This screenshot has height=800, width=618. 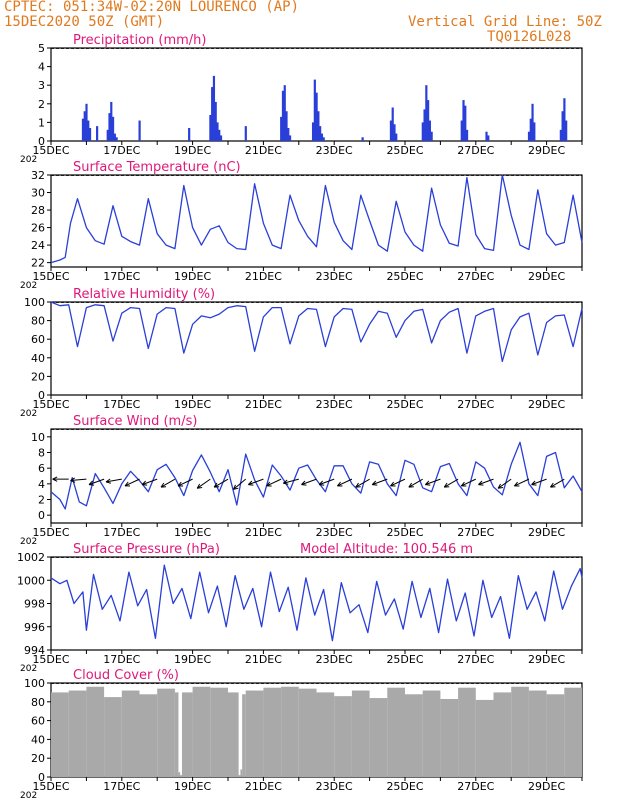 I want to click on model-altitude-label: Model Altitude: 100.546 m, so click(x=386, y=549).